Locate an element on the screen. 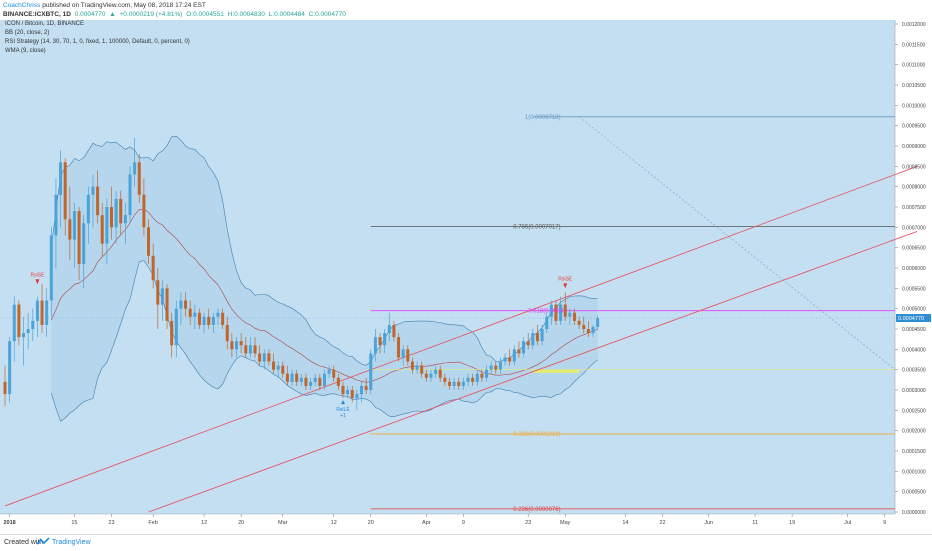 The height and width of the screenshot is (551, 932). rsise-label: RsiSE is located at coordinates (565, 279).